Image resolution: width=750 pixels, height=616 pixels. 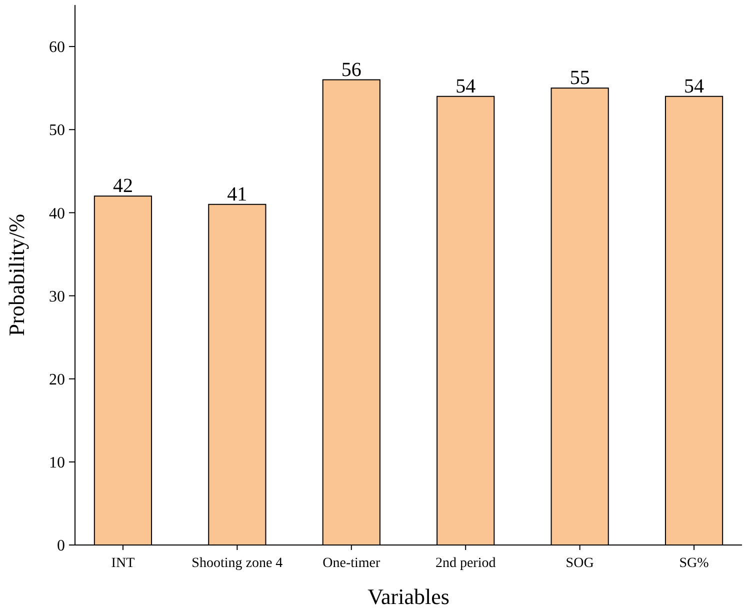 What do you see at coordinates (237, 194) in the screenshot?
I see `data-label: 41` at bounding box center [237, 194].